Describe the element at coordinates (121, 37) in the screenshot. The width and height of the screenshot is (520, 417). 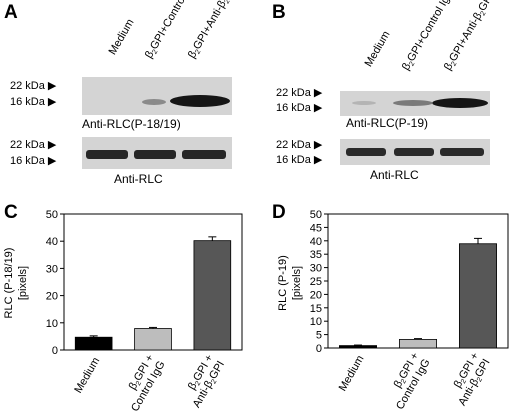
I see `panel-a-lane-medium: Medium` at that location.